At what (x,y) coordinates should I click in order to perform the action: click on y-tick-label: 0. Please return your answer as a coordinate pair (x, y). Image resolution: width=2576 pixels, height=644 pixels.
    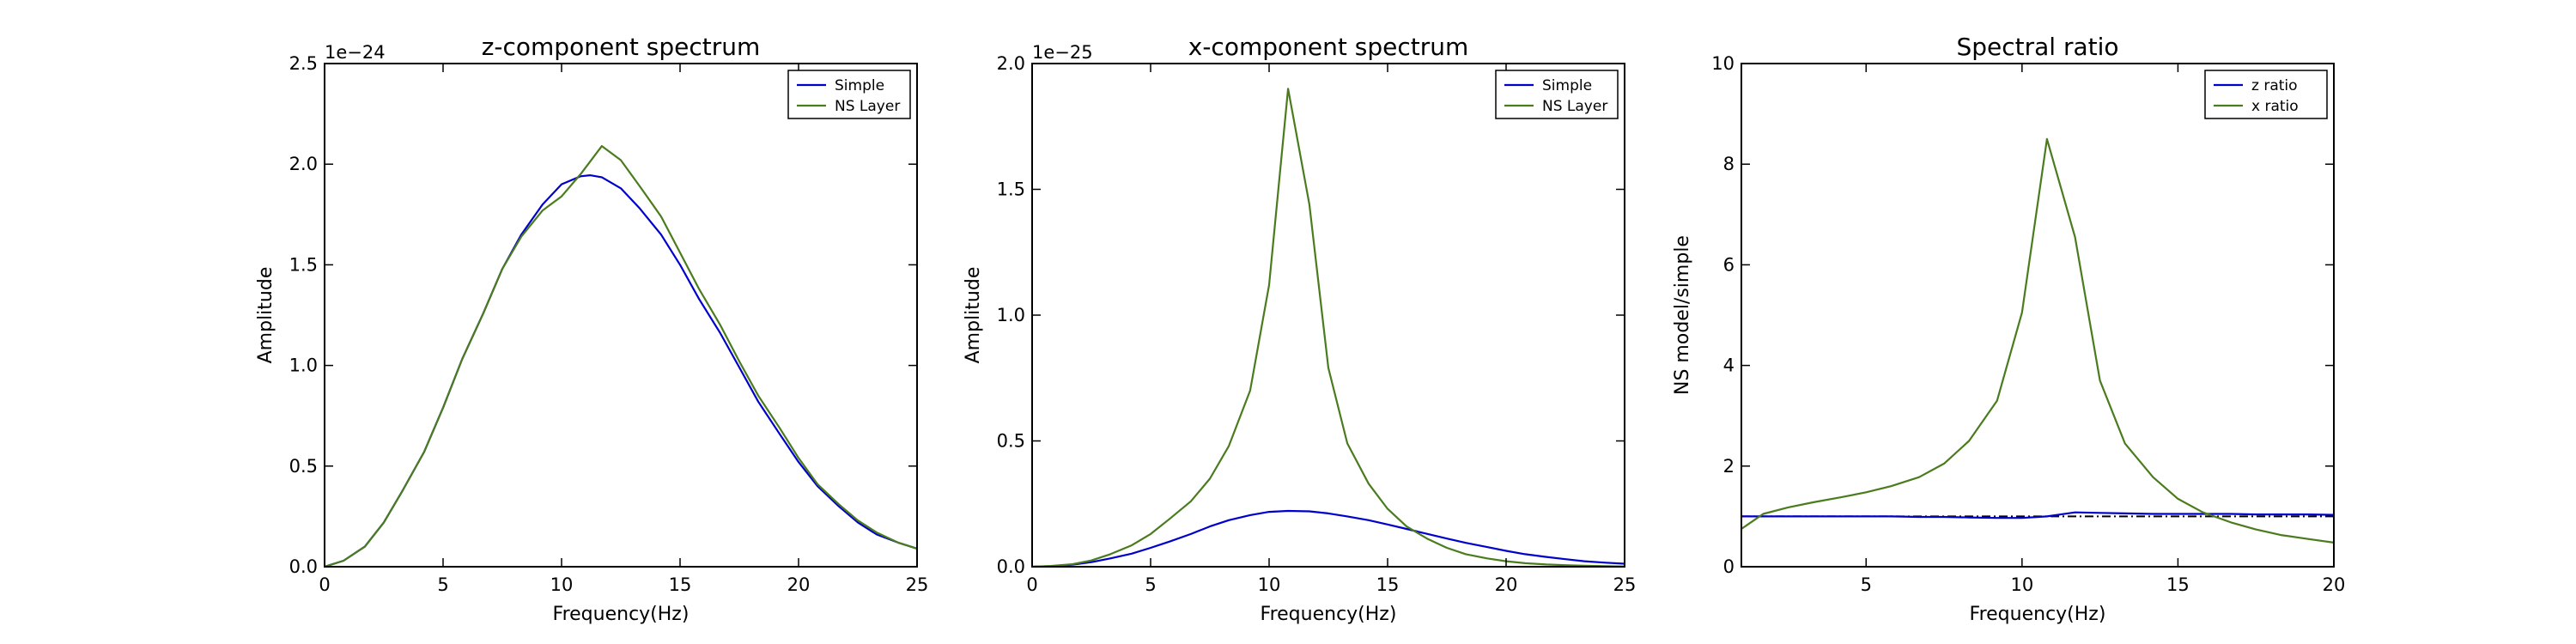
    Looking at the image, I should click on (1729, 566).